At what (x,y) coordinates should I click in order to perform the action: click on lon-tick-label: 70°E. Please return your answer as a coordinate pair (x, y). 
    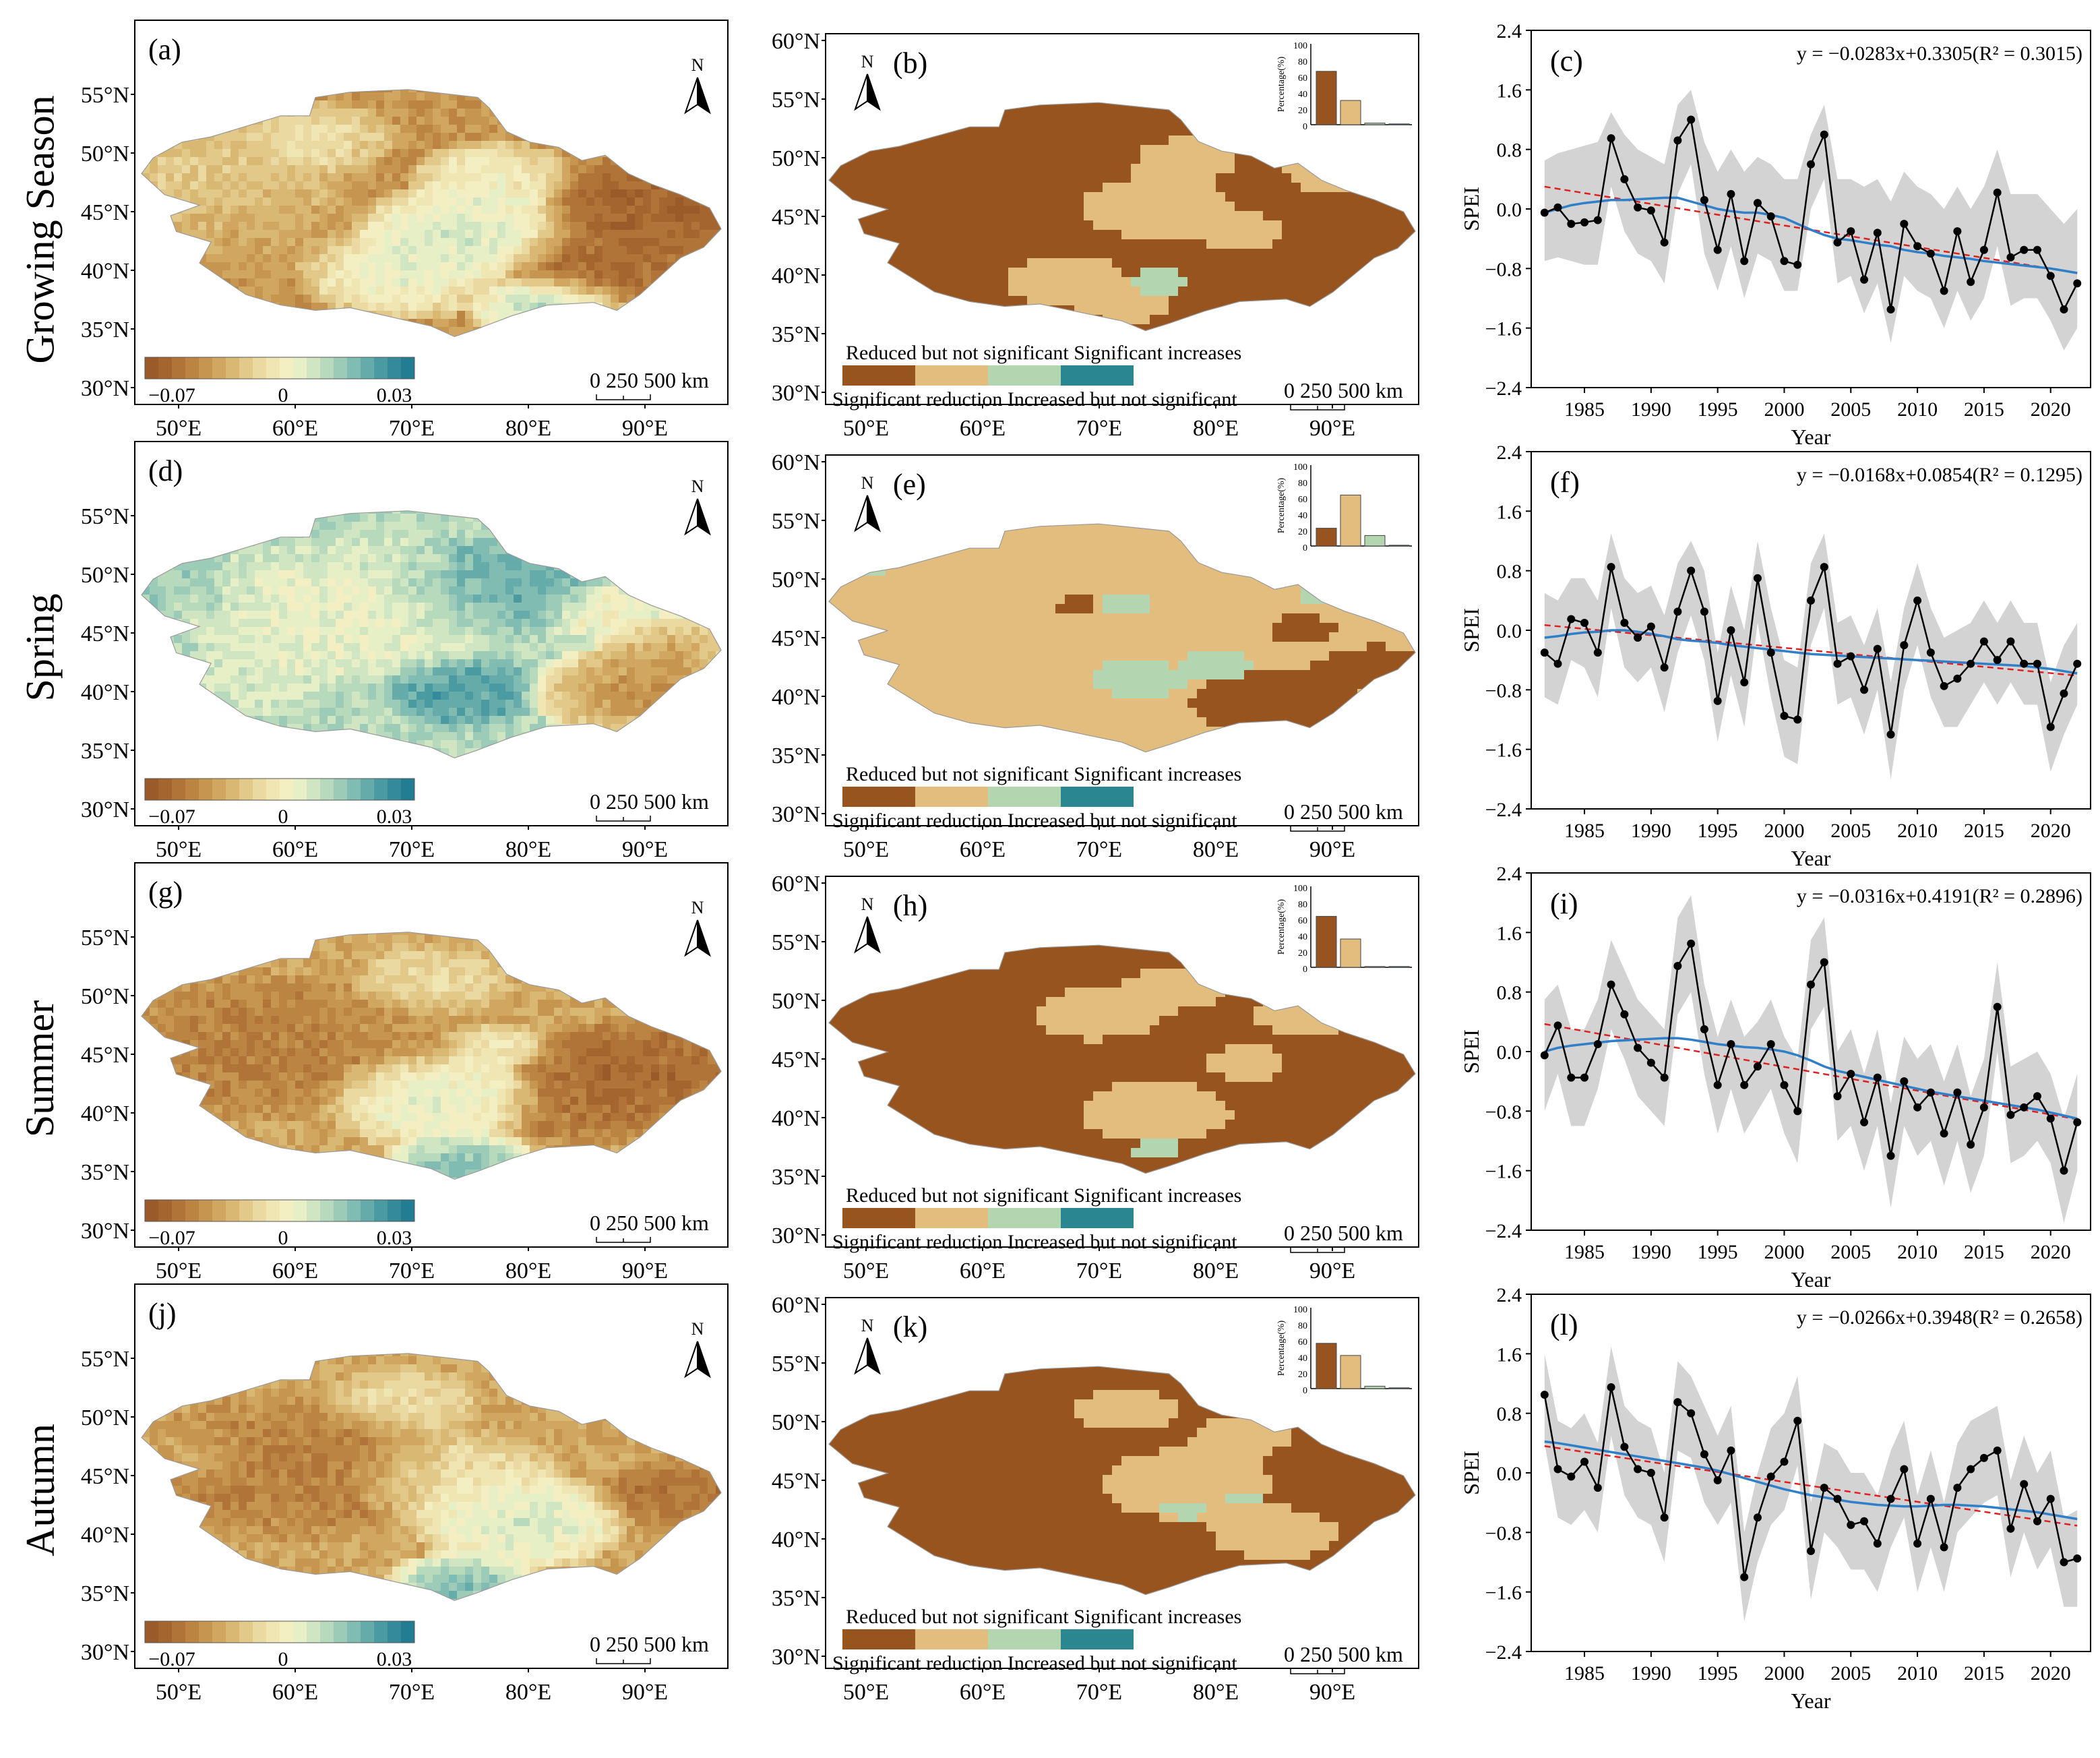
    Looking at the image, I should click on (412, 1693).